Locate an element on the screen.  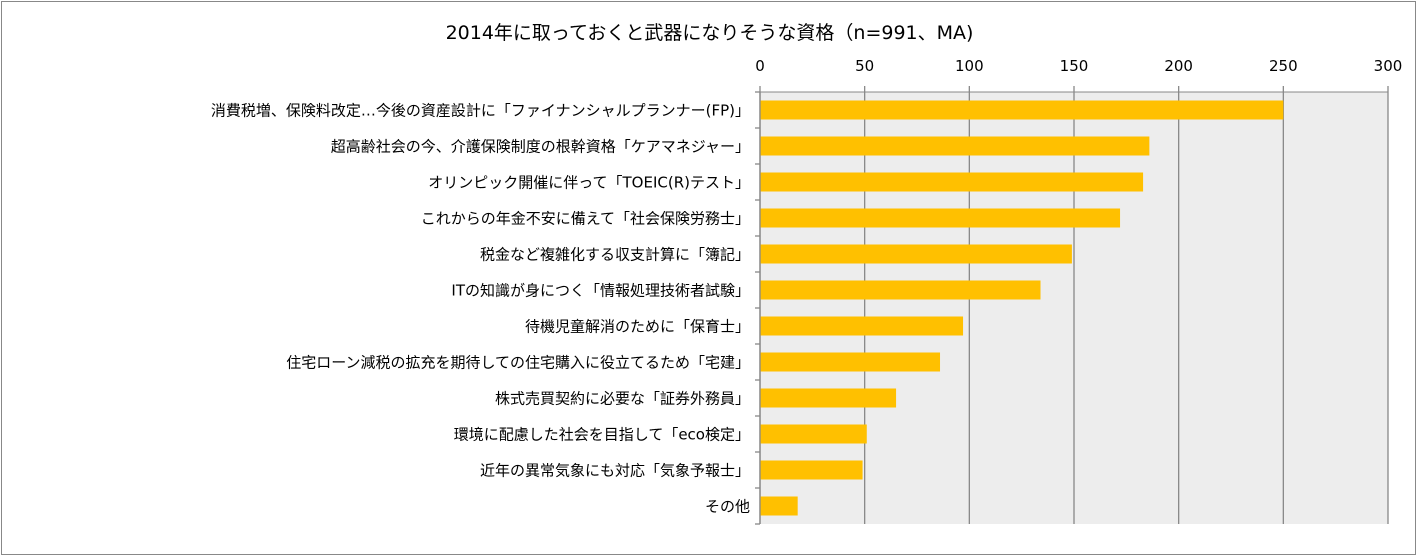
category-label: ITの知識が身につく「情報処理技術者試験」 is located at coordinates (600, 291).